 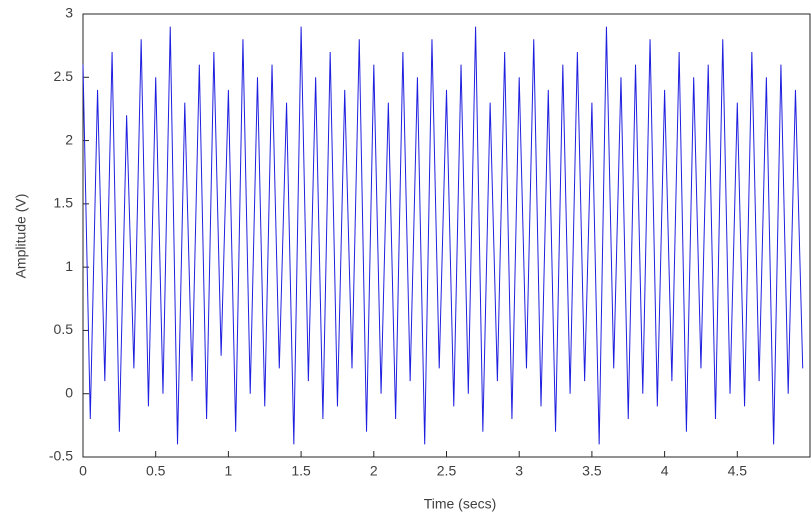 I want to click on x-tick-label: 3.5, so click(x=592, y=471).